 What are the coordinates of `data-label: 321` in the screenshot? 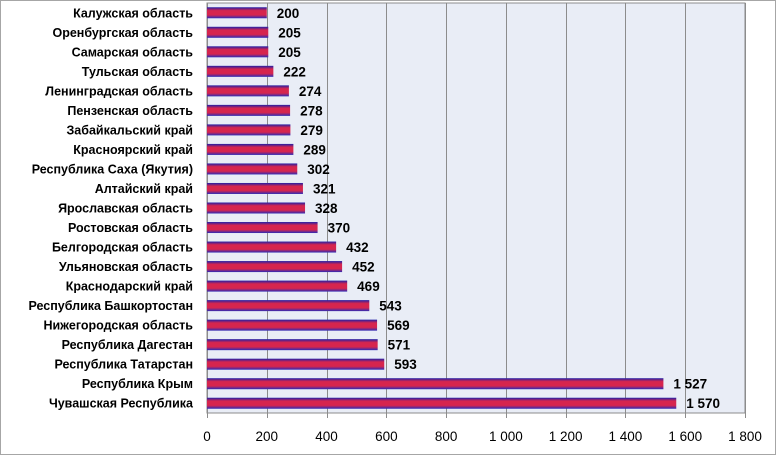 It's located at (324, 188).